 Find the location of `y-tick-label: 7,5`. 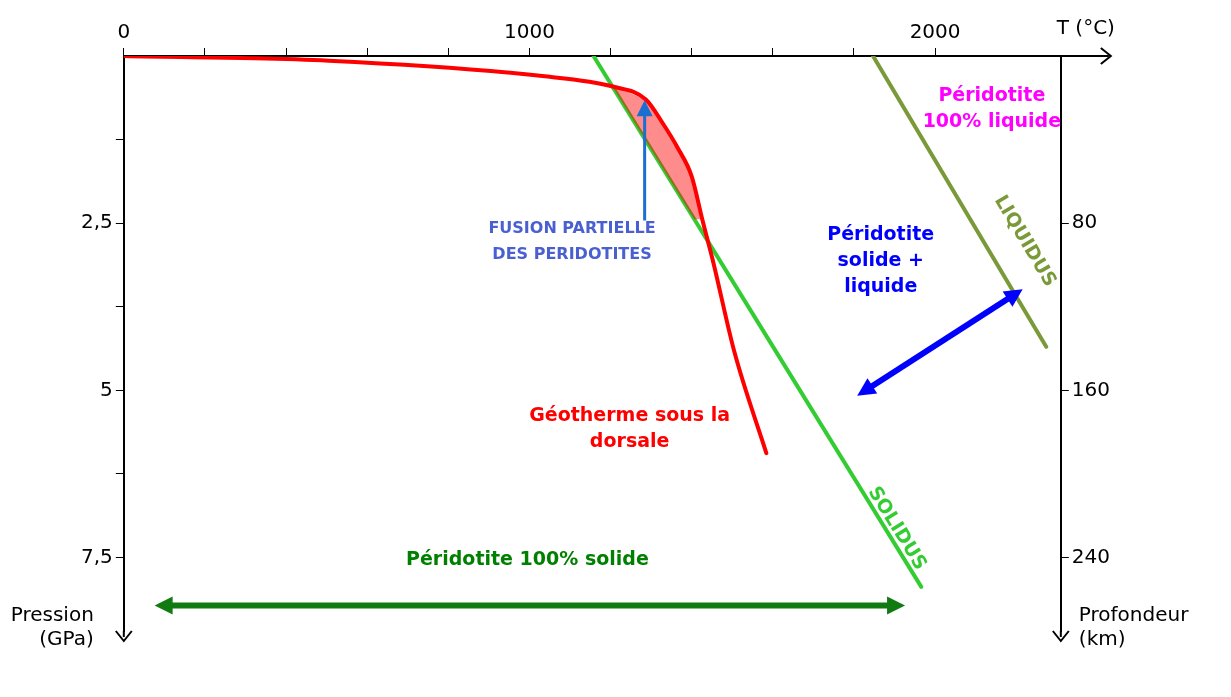

y-tick-label: 7,5 is located at coordinates (96, 555).